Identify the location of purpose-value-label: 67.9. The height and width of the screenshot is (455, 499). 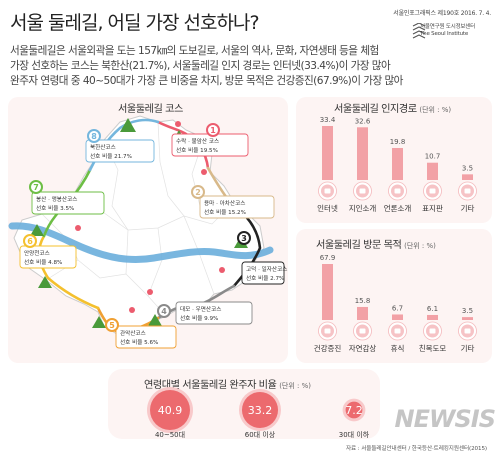
(328, 258).